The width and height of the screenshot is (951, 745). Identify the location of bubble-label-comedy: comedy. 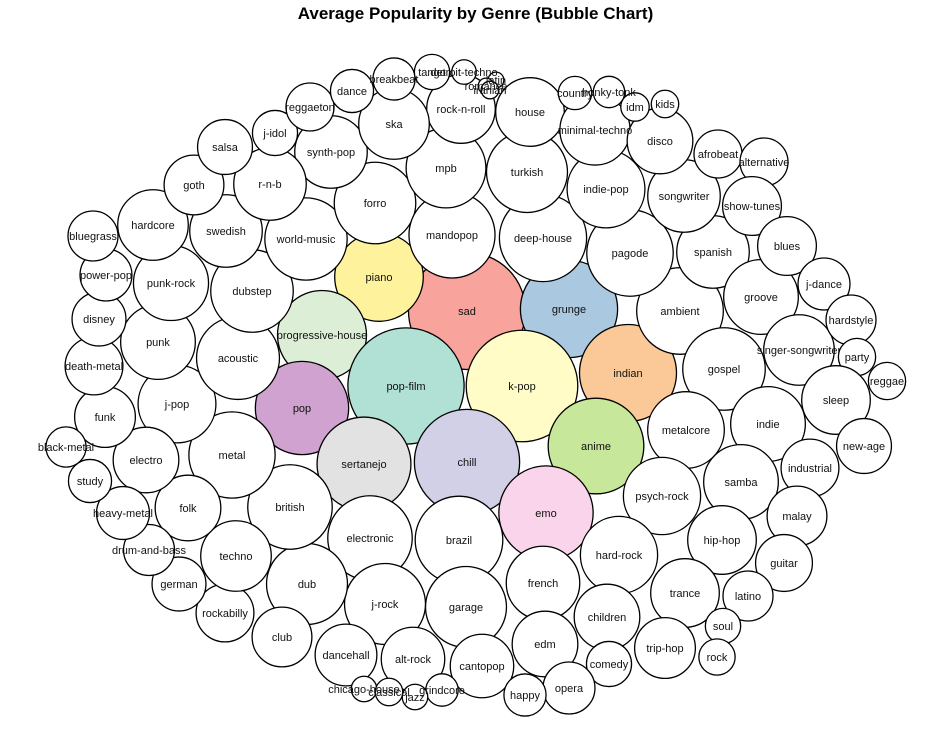
(609, 665).